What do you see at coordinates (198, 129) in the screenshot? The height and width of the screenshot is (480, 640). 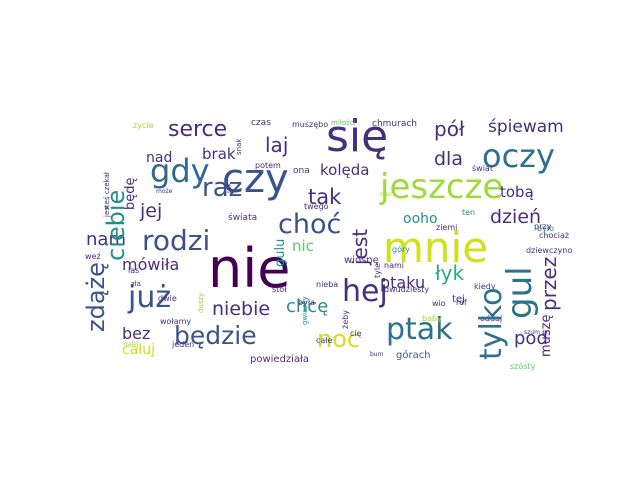 I see `word-serce: serce` at bounding box center [198, 129].